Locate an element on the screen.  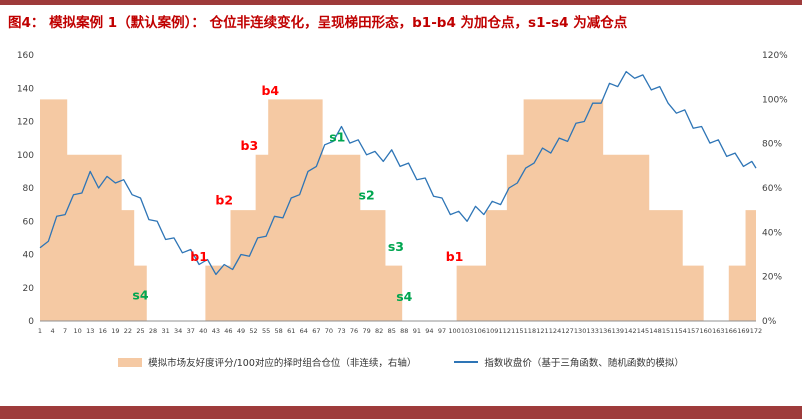
right-axis-tick: 120% is located at coordinates (775, 56).